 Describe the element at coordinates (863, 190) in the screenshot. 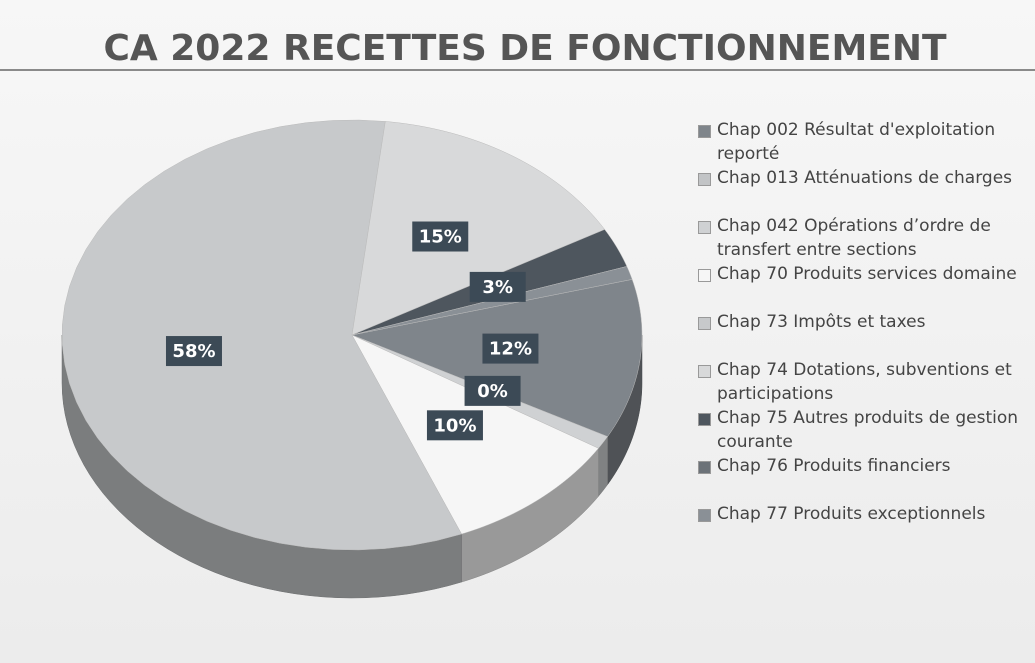

I see `legend-item: Chap 013 Atténuations de charges` at that location.